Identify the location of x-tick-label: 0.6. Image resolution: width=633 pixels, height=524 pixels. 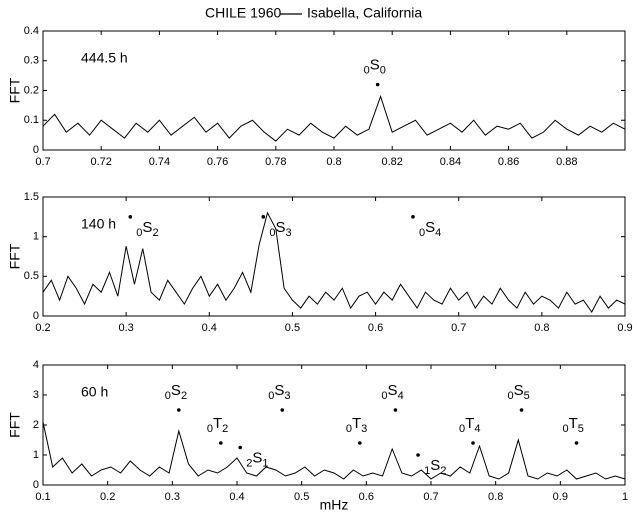
(375, 328).